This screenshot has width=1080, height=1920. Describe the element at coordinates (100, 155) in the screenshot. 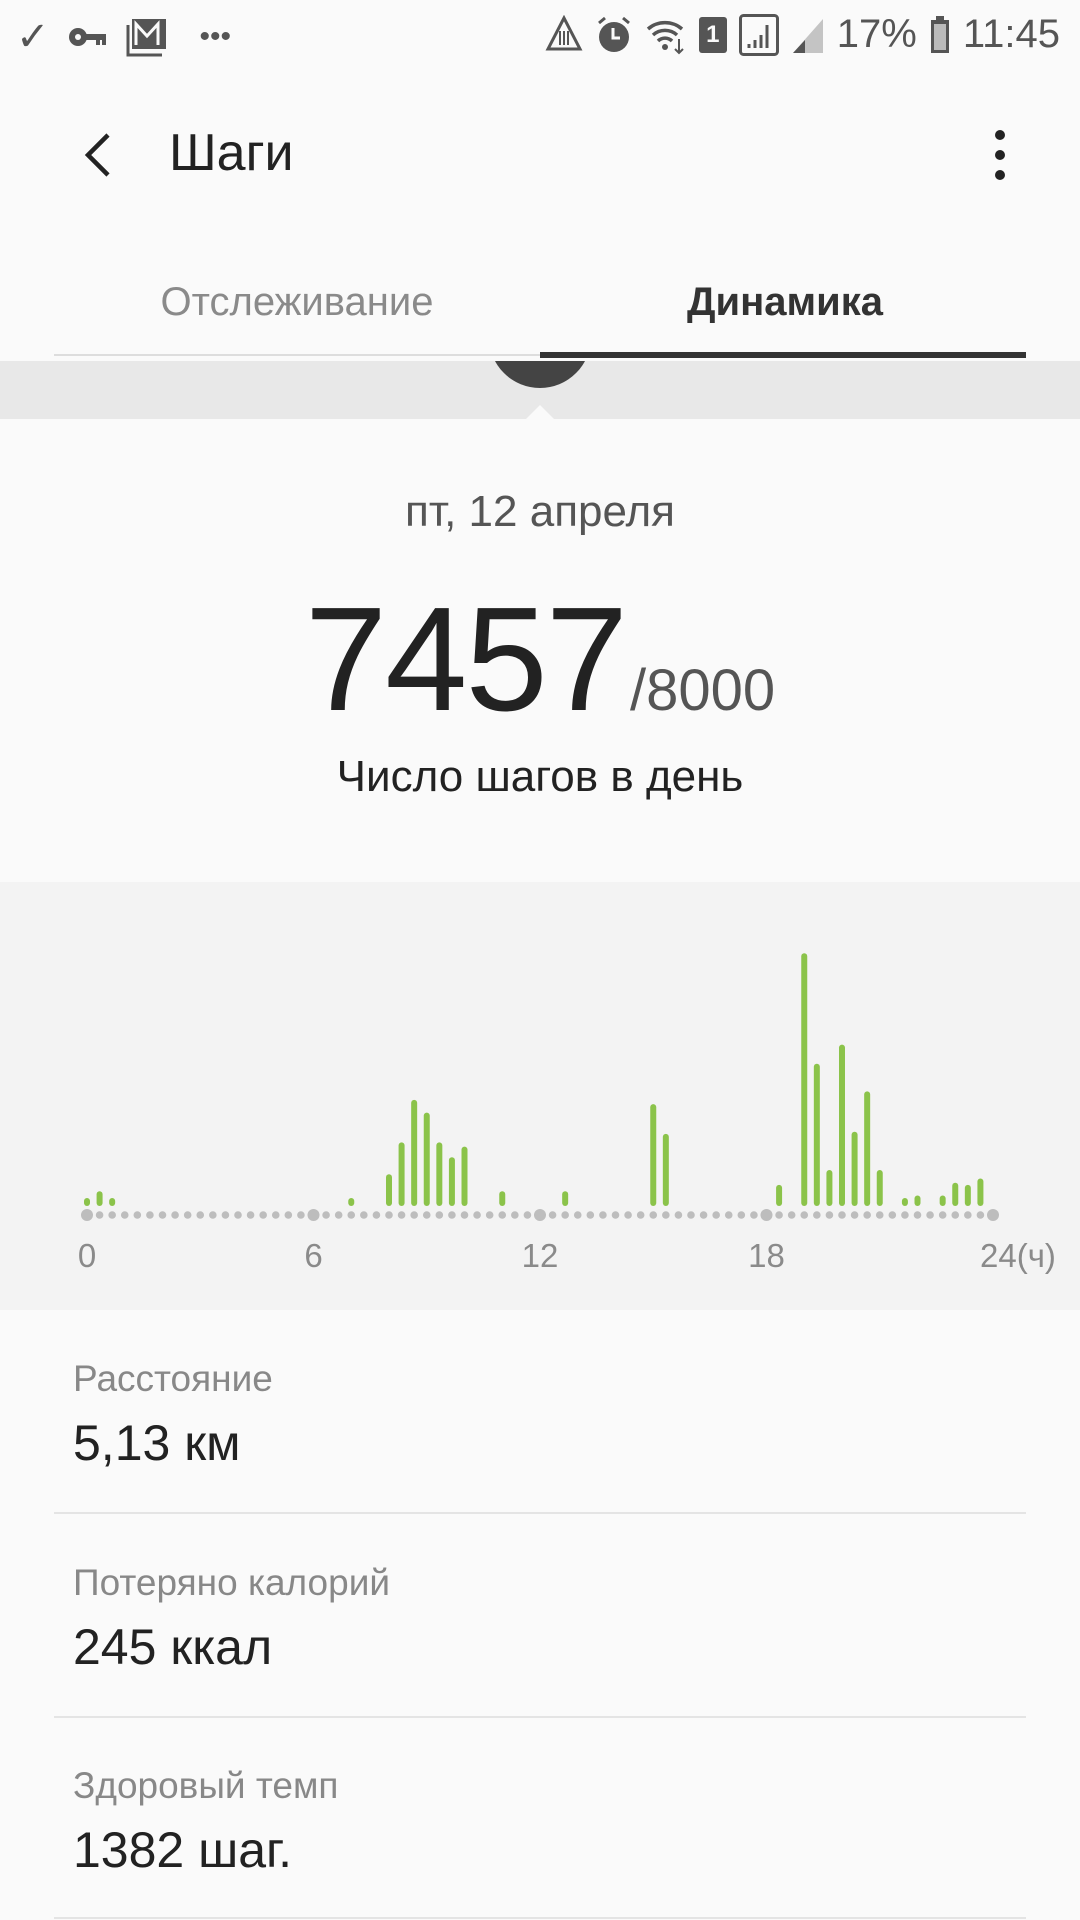

I see `back-arrow-icon` at that location.